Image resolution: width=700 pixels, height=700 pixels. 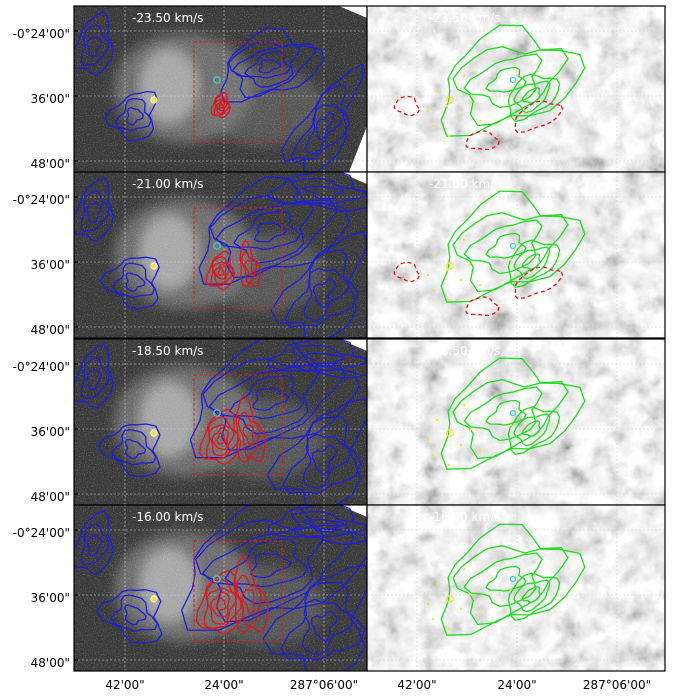 I want to click on x-tick-label-left: 42'00", so click(x=124, y=685).